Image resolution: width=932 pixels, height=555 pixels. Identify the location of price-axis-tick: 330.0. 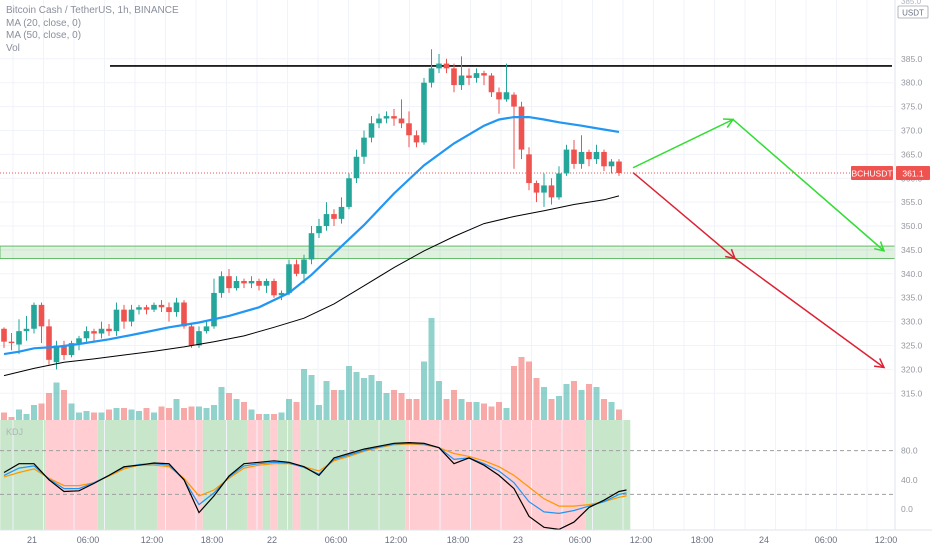
(912, 322).